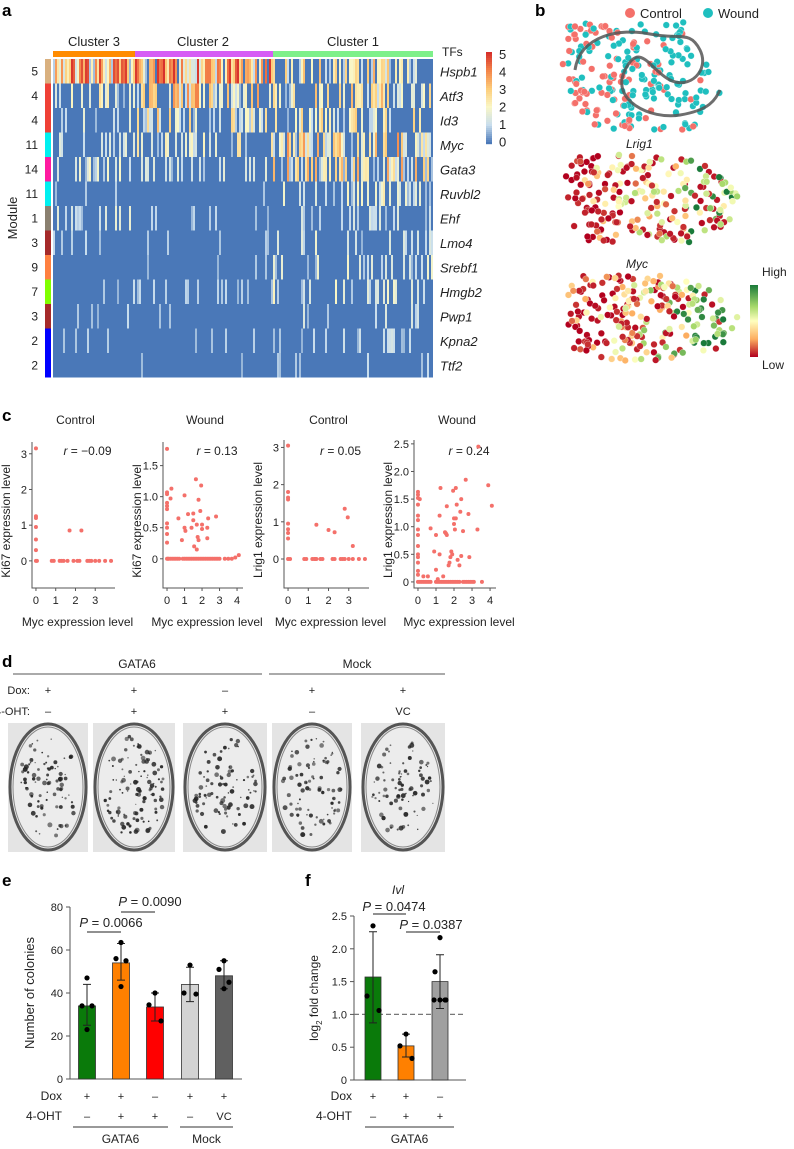 The height and width of the screenshot is (1149, 794). What do you see at coordinates (403, 787) in the screenshot?
I see `colony-plate-image` at bounding box center [403, 787].